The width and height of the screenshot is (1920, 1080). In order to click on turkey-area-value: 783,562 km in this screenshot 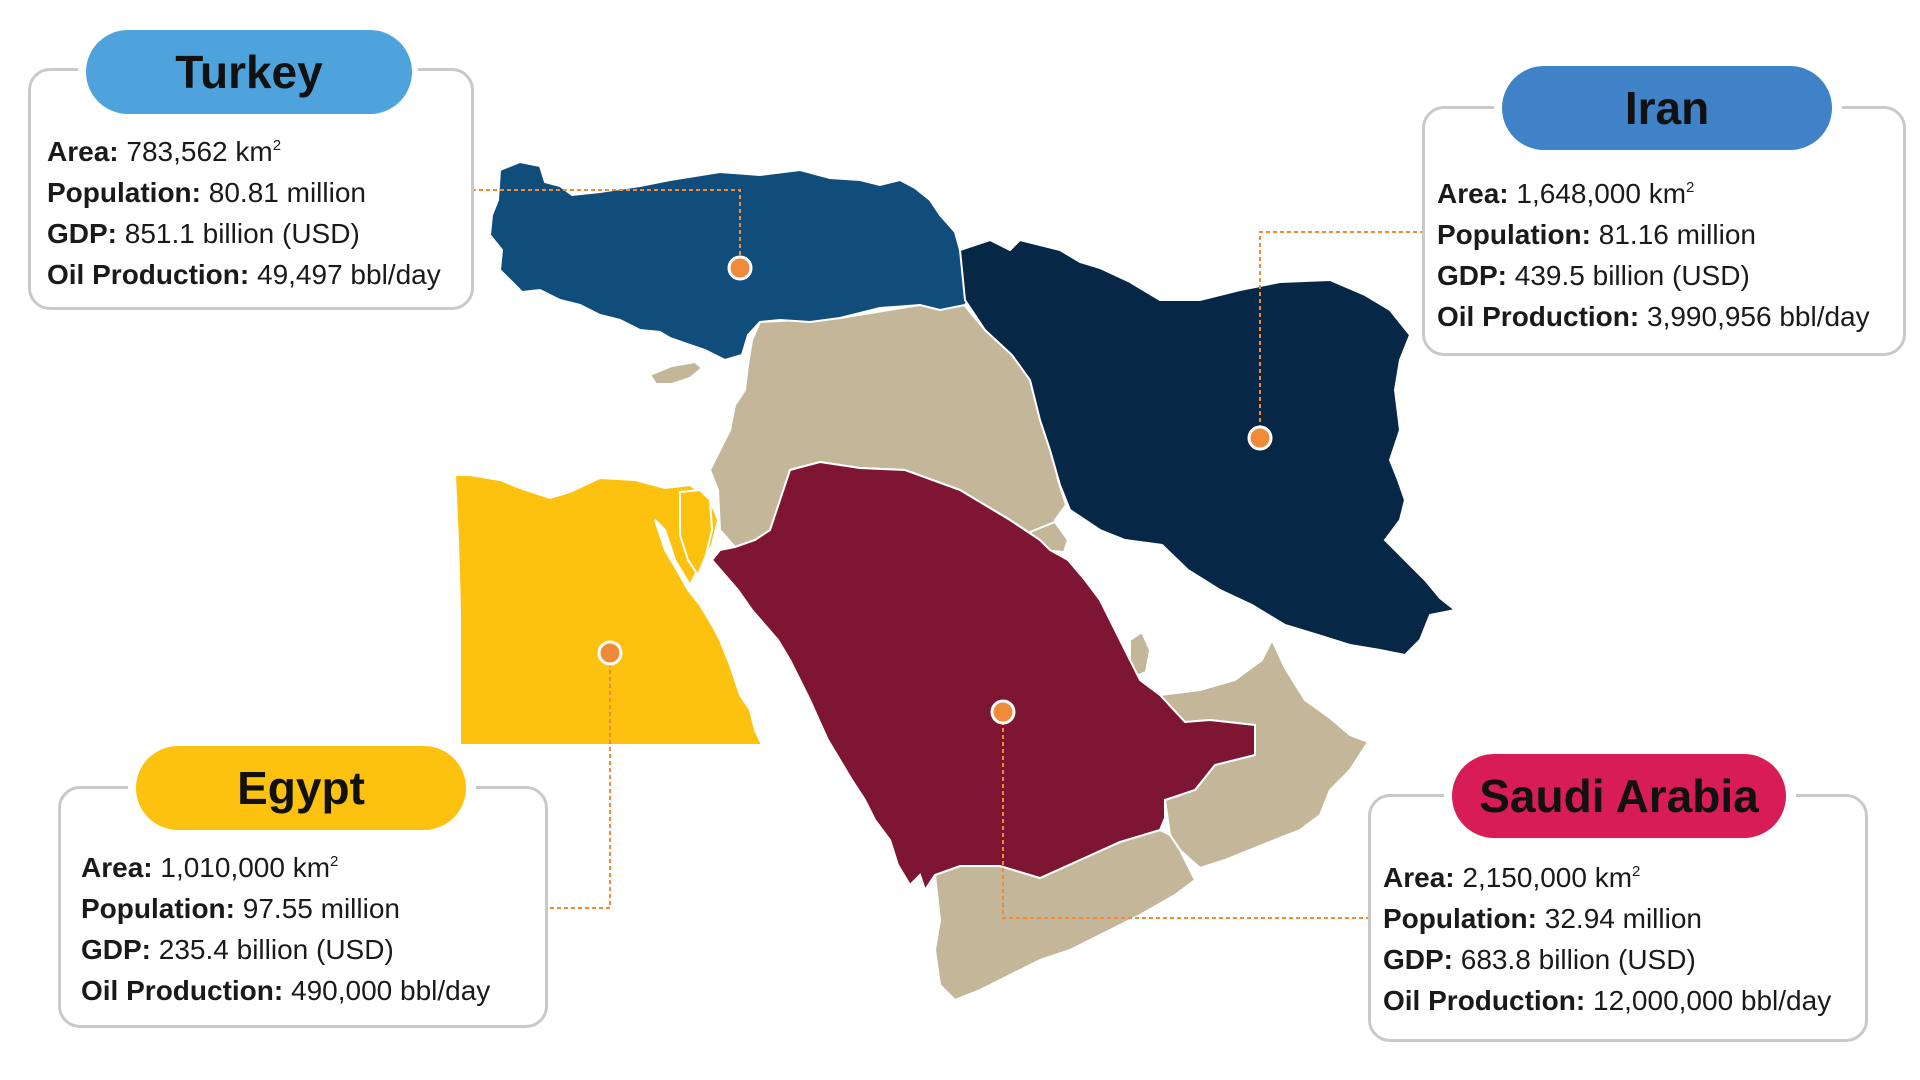, I will do `click(199, 151)`.